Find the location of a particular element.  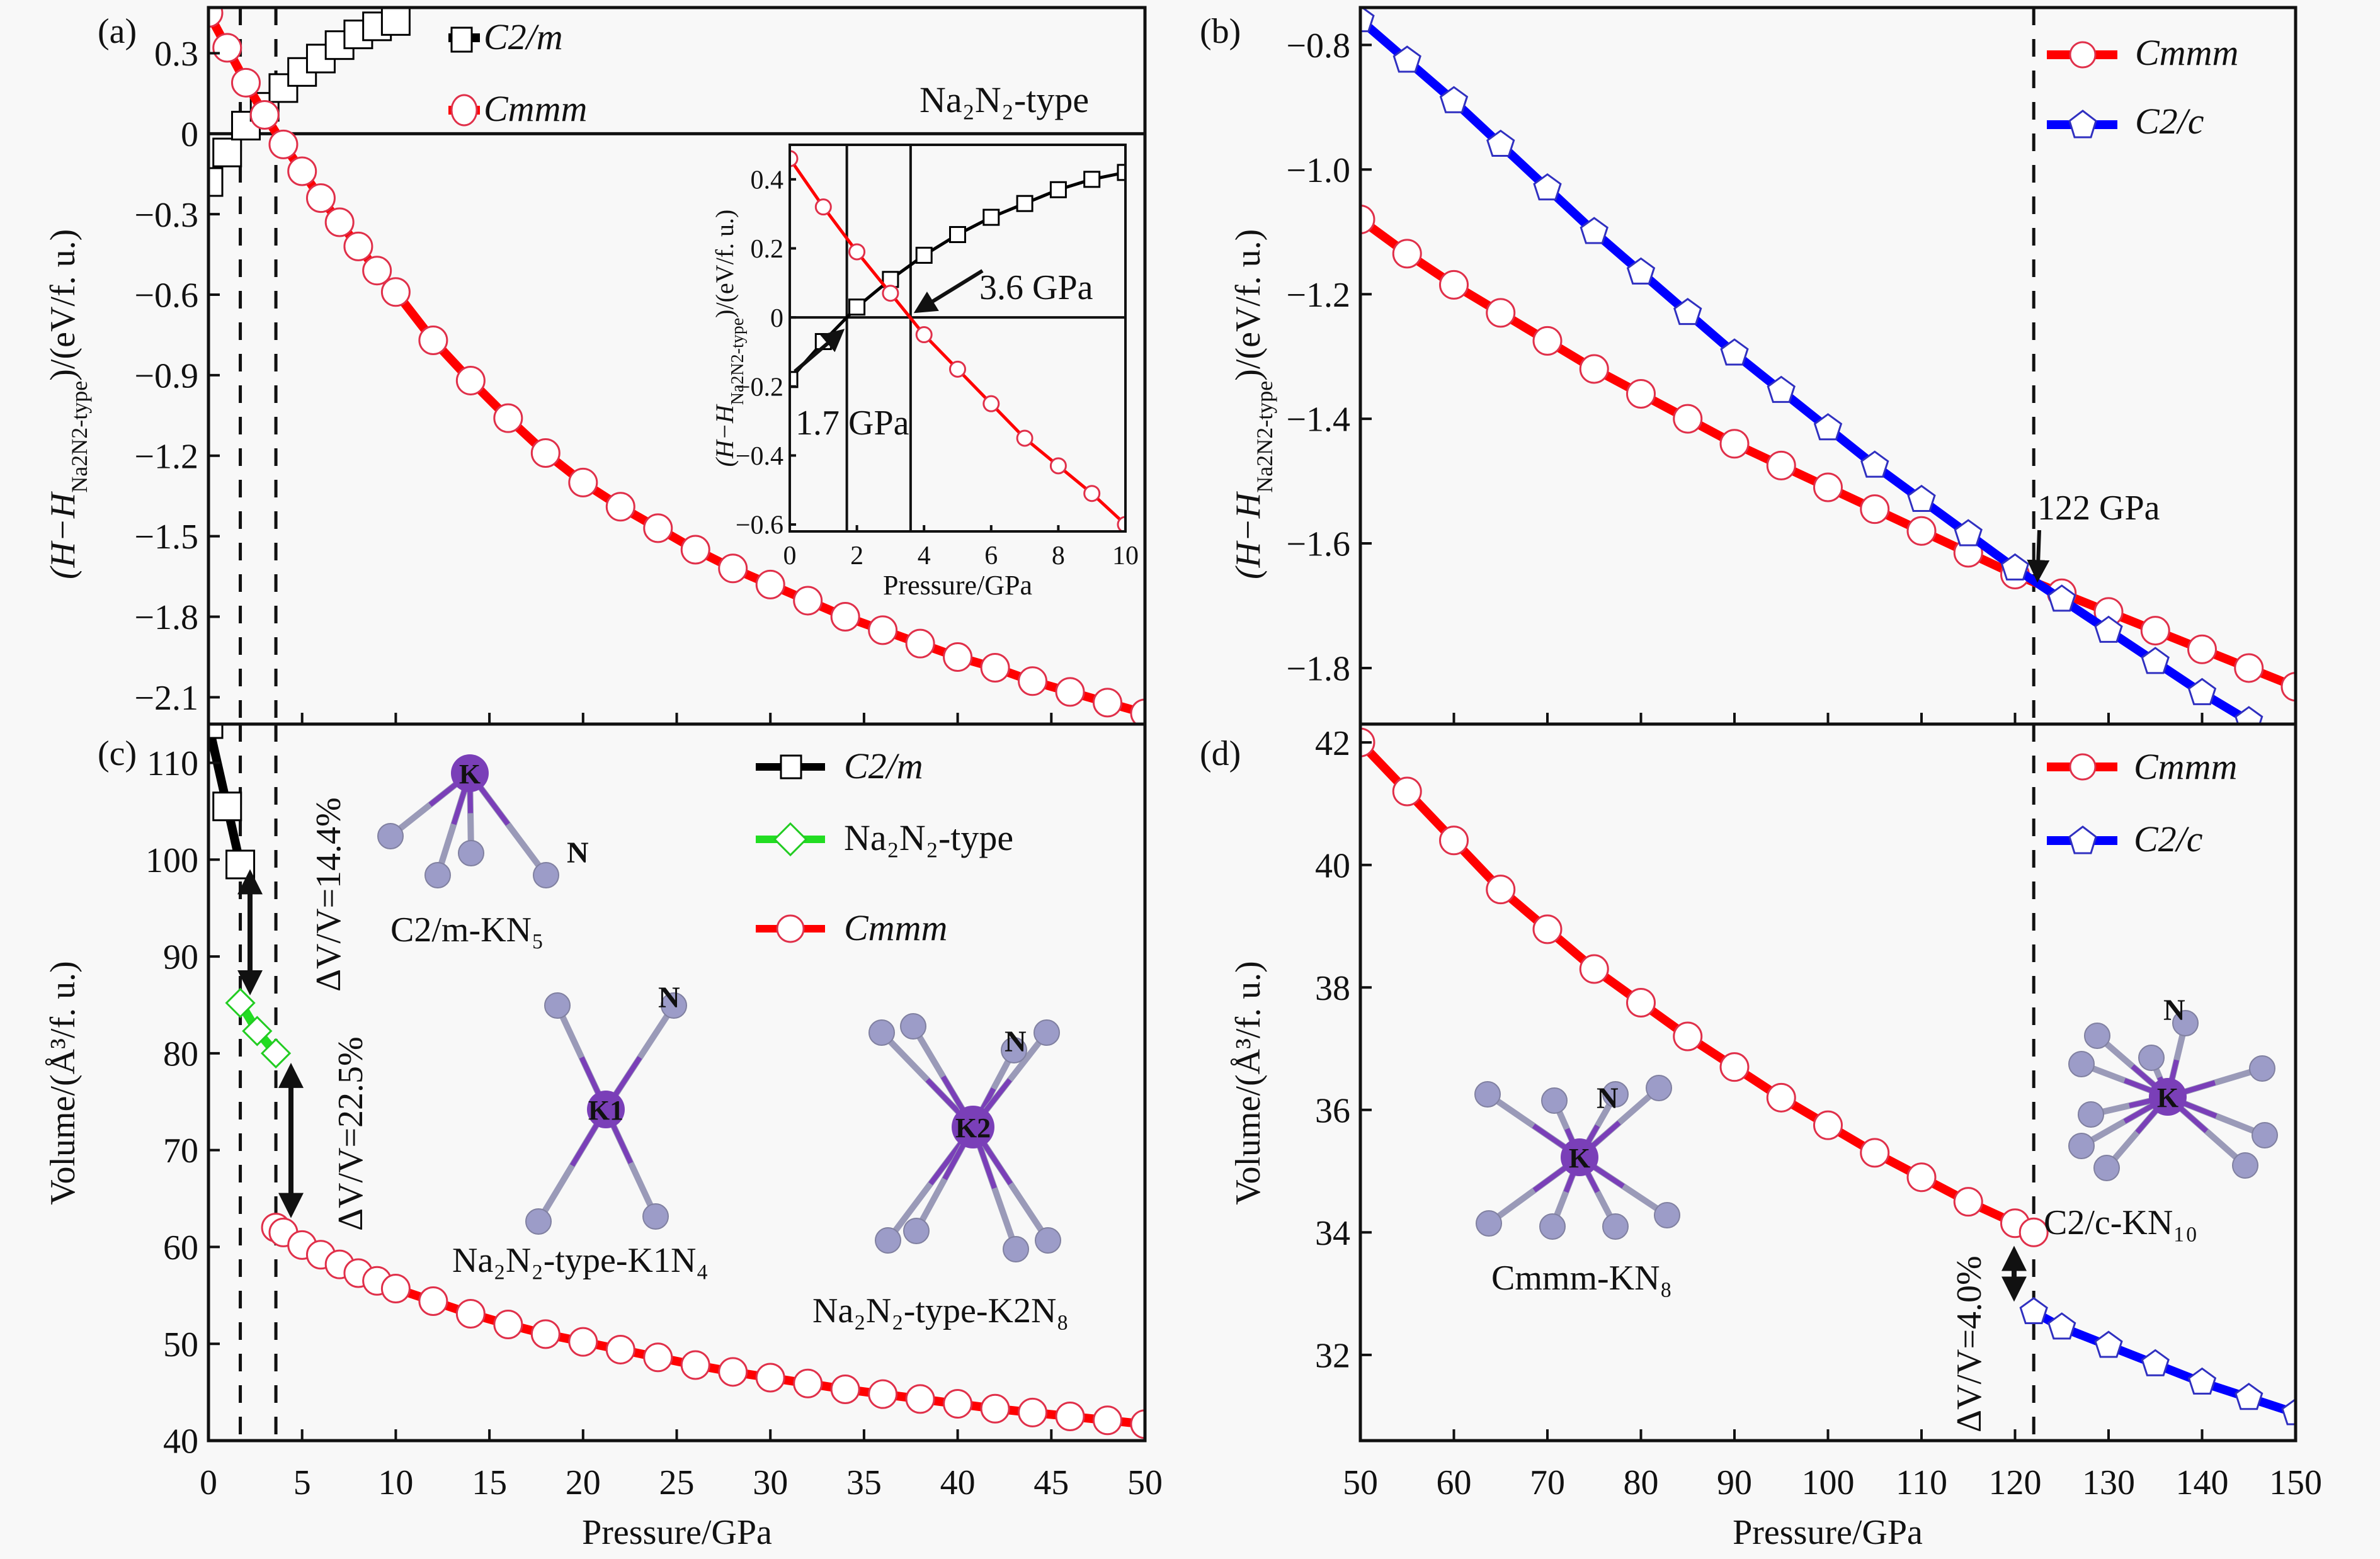

structure-label-cmmm-kn8: Cmmm-KN₈ is located at coordinates (1581, 1278).